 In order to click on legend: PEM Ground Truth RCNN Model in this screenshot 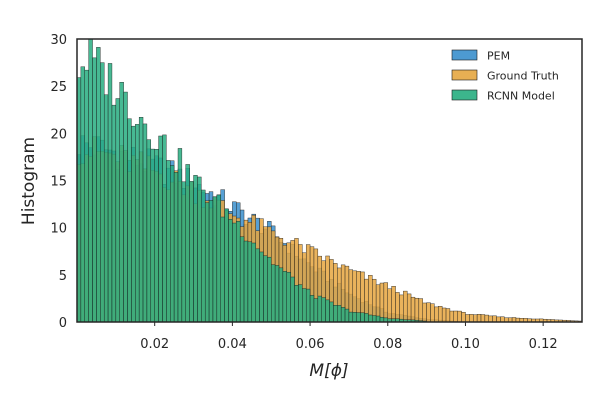, I will do `click(505, 76)`.